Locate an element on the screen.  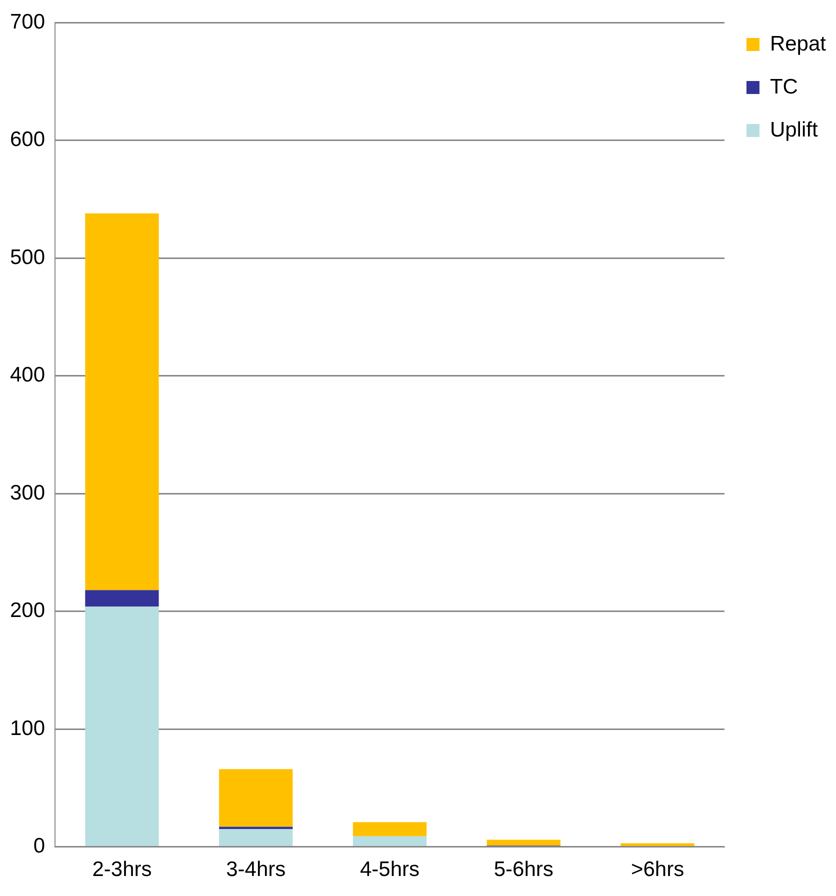
x-tick-label: 2-3hrs is located at coordinates (122, 870).